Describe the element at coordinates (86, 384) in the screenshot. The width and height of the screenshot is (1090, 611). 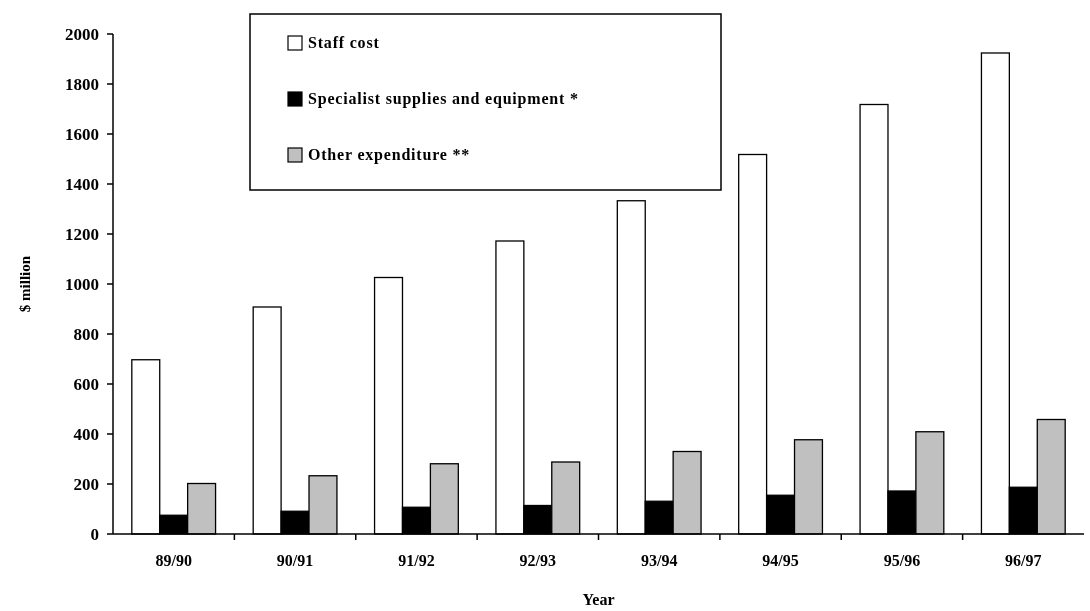
I see `y-tick-label: 600` at that location.